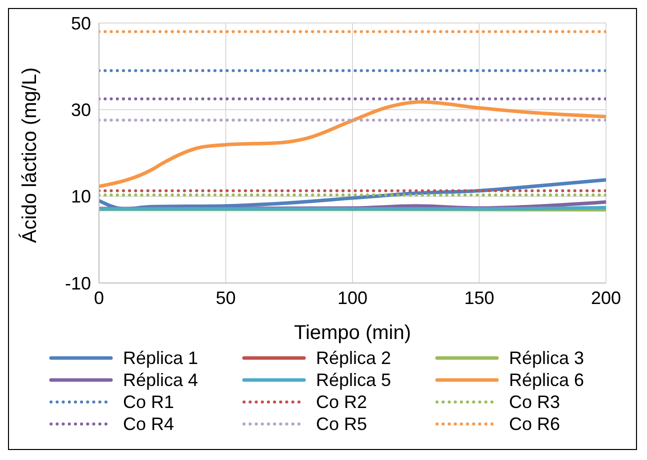 The height and width of the screenshot is (460, 647). Describe the element at coordinates (352, 144) in the screenshot. I see `line-series` at that location.